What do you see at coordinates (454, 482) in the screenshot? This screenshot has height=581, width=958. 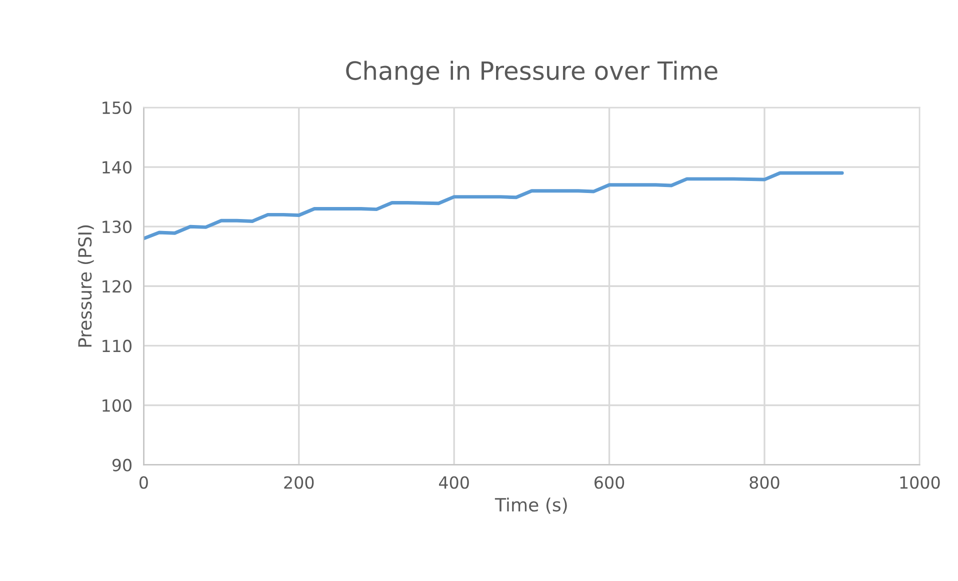 I see `x-tick-label: 400` at bounding box center [454, 482].